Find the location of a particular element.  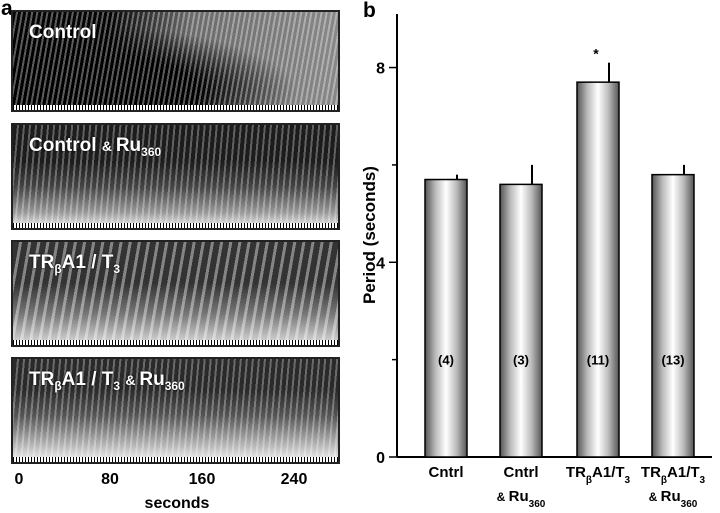

x-tick-label: 0 is located at coordinates (19, 479).